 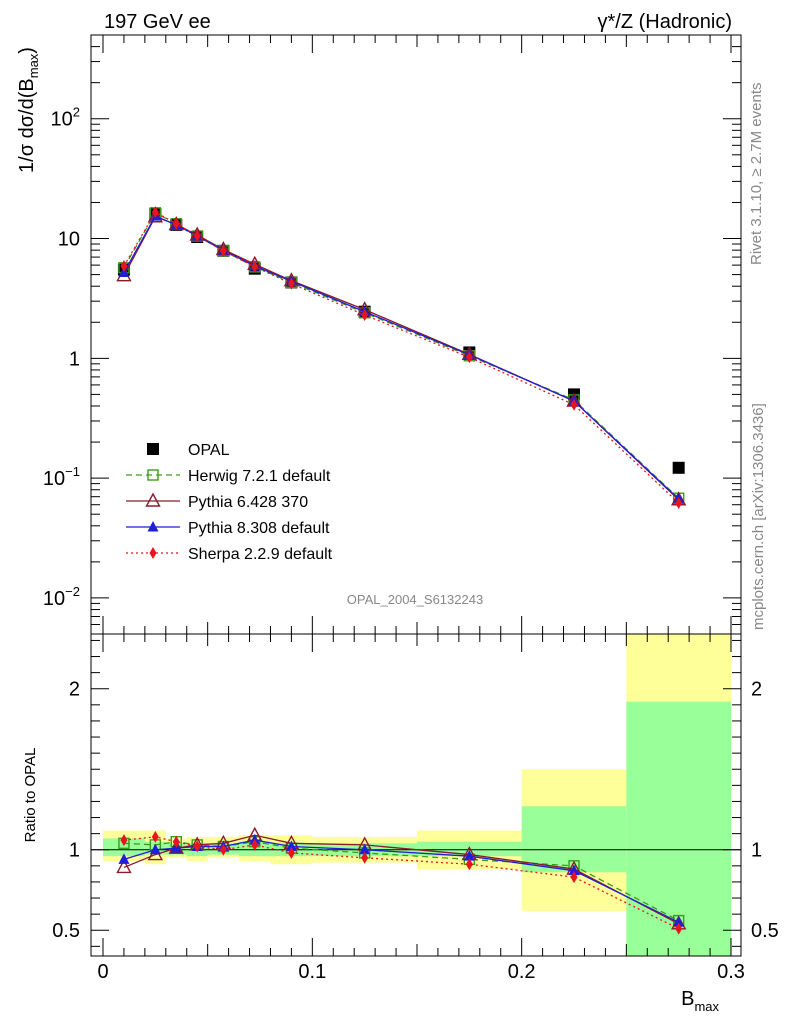 What do you see at coordinates (259, 476) in the screenshot?
I see `legend-label-herwig: Herwig 7.2.1 default` at bounding box center [259, 476].